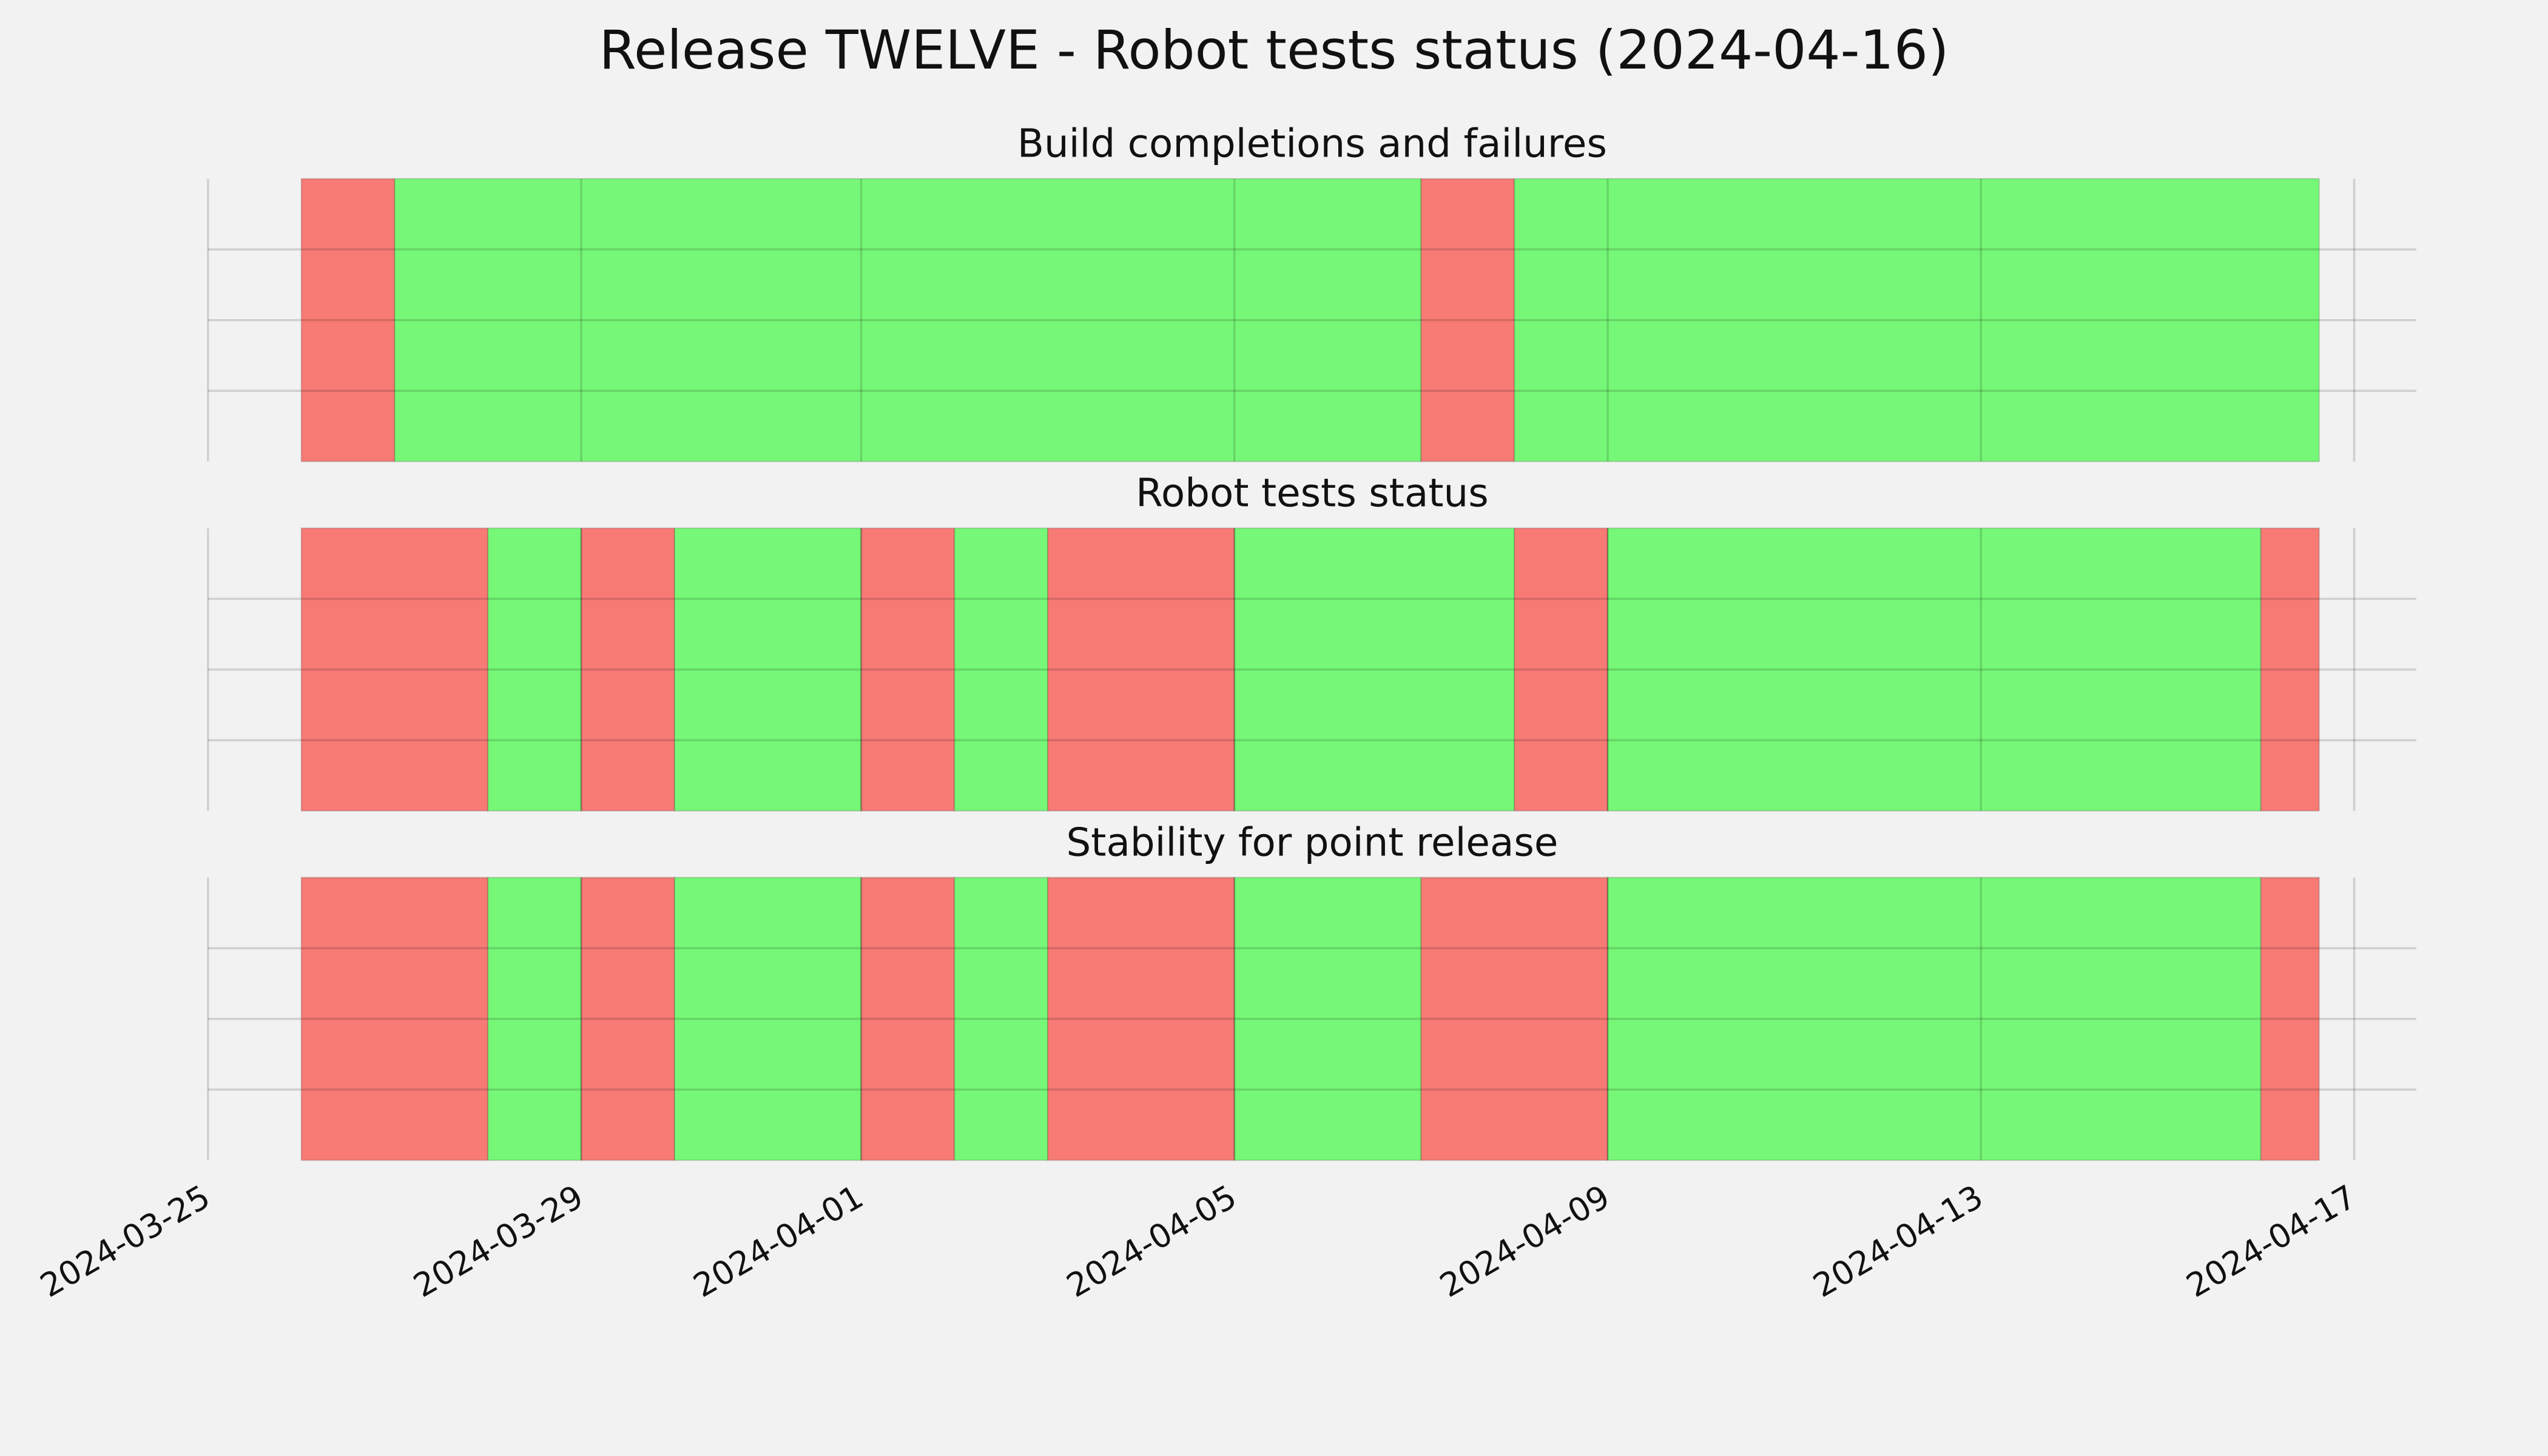 This screenshot has height=1456, width=2548. Describe the element at coordinates (1312, 144) in the screenshot. I see `panel-title: Build completions and failures` at that location.